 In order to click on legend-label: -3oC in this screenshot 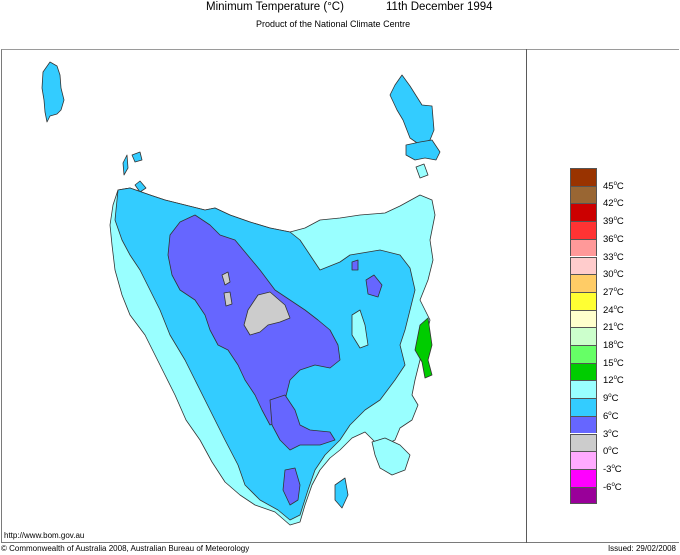, I will do `click(612, 469)`.